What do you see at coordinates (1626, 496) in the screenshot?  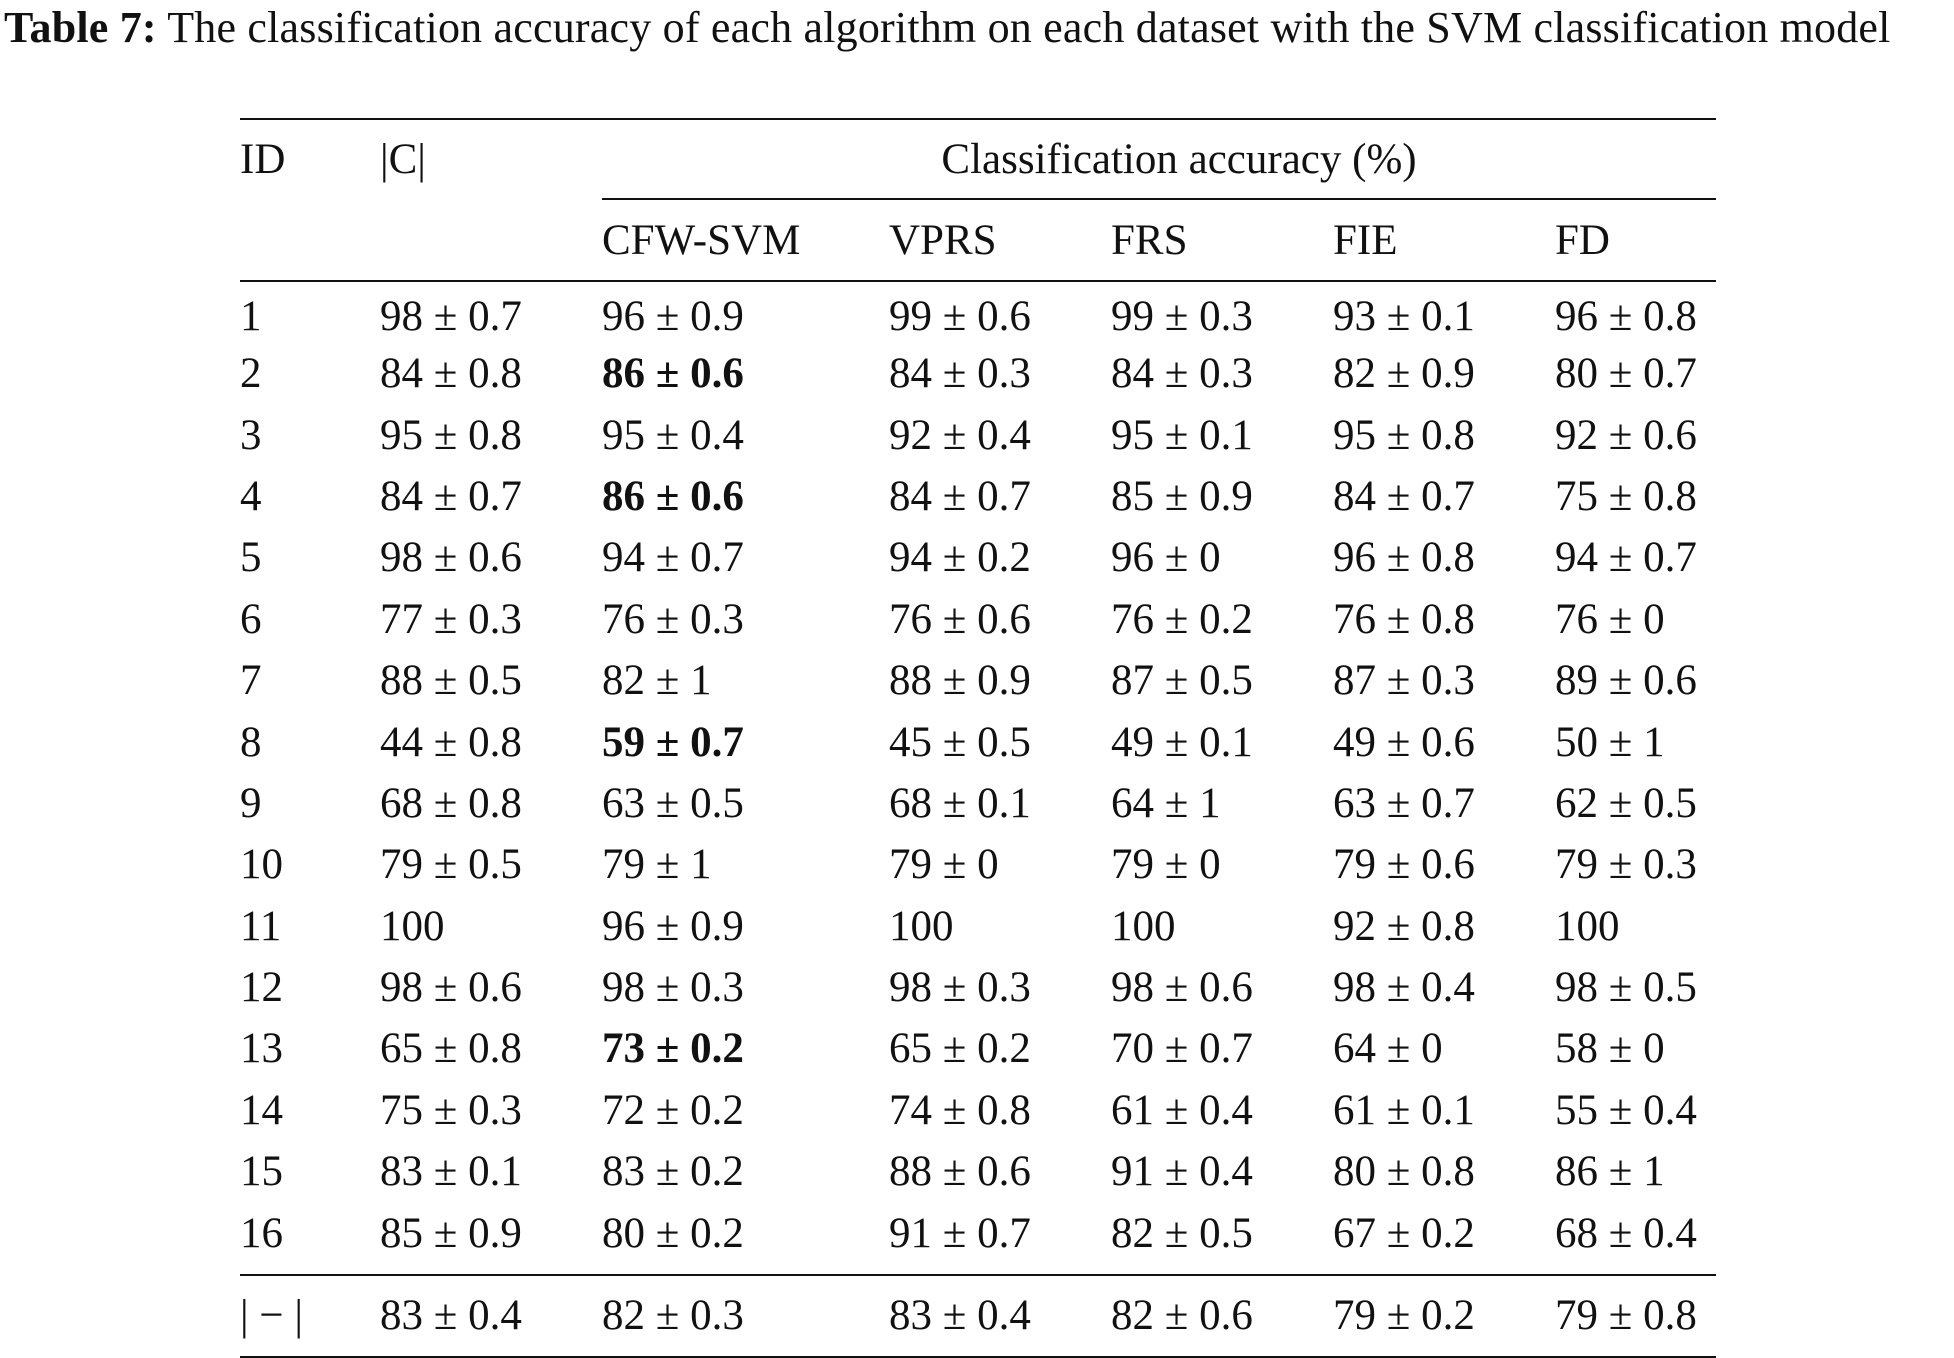 I see `accuracy-cell: 75 ± 0.8` at bounding box center [1626, 496].